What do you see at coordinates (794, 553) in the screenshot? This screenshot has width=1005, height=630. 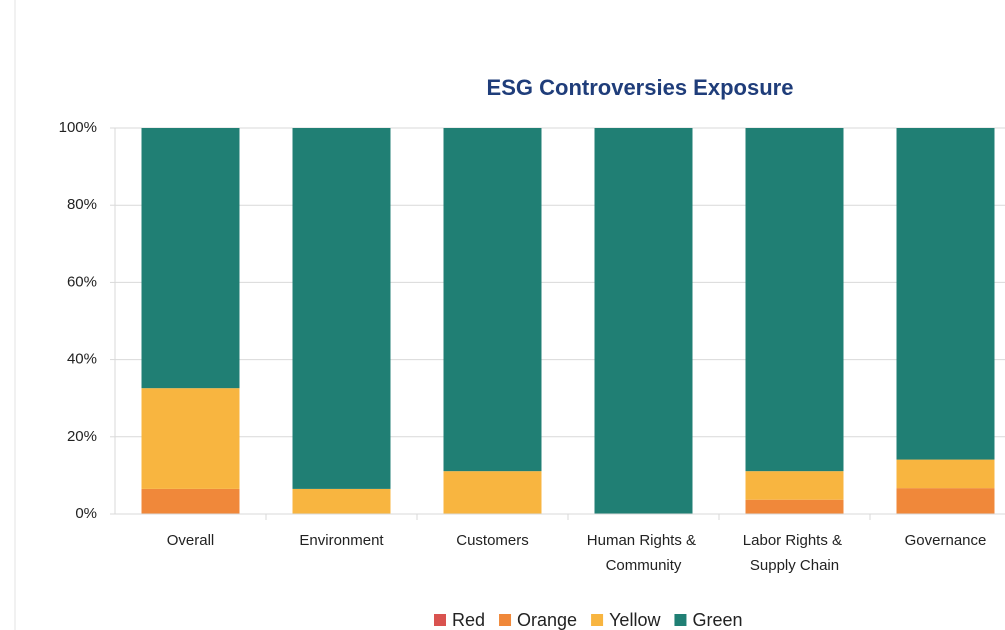 I see `x-tick-label: Labor Rights & Supply Chain` at bounding box center [794, 553].